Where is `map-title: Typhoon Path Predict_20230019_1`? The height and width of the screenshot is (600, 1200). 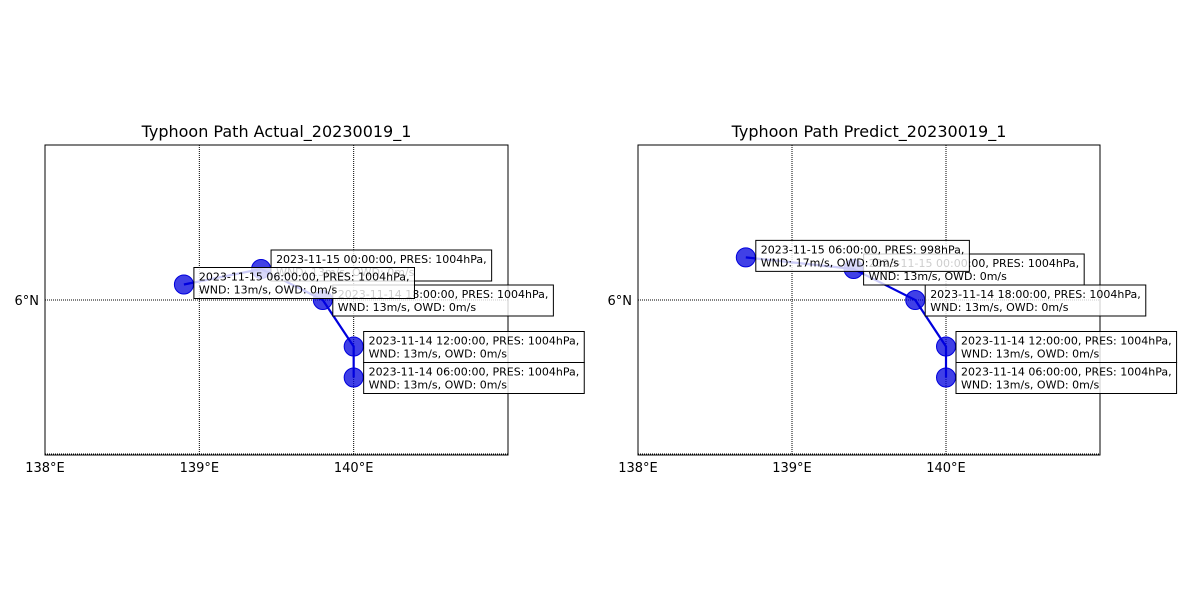
map-title: Typhoon Path Predict_20230019_1 is located at coordinates (869, 132).